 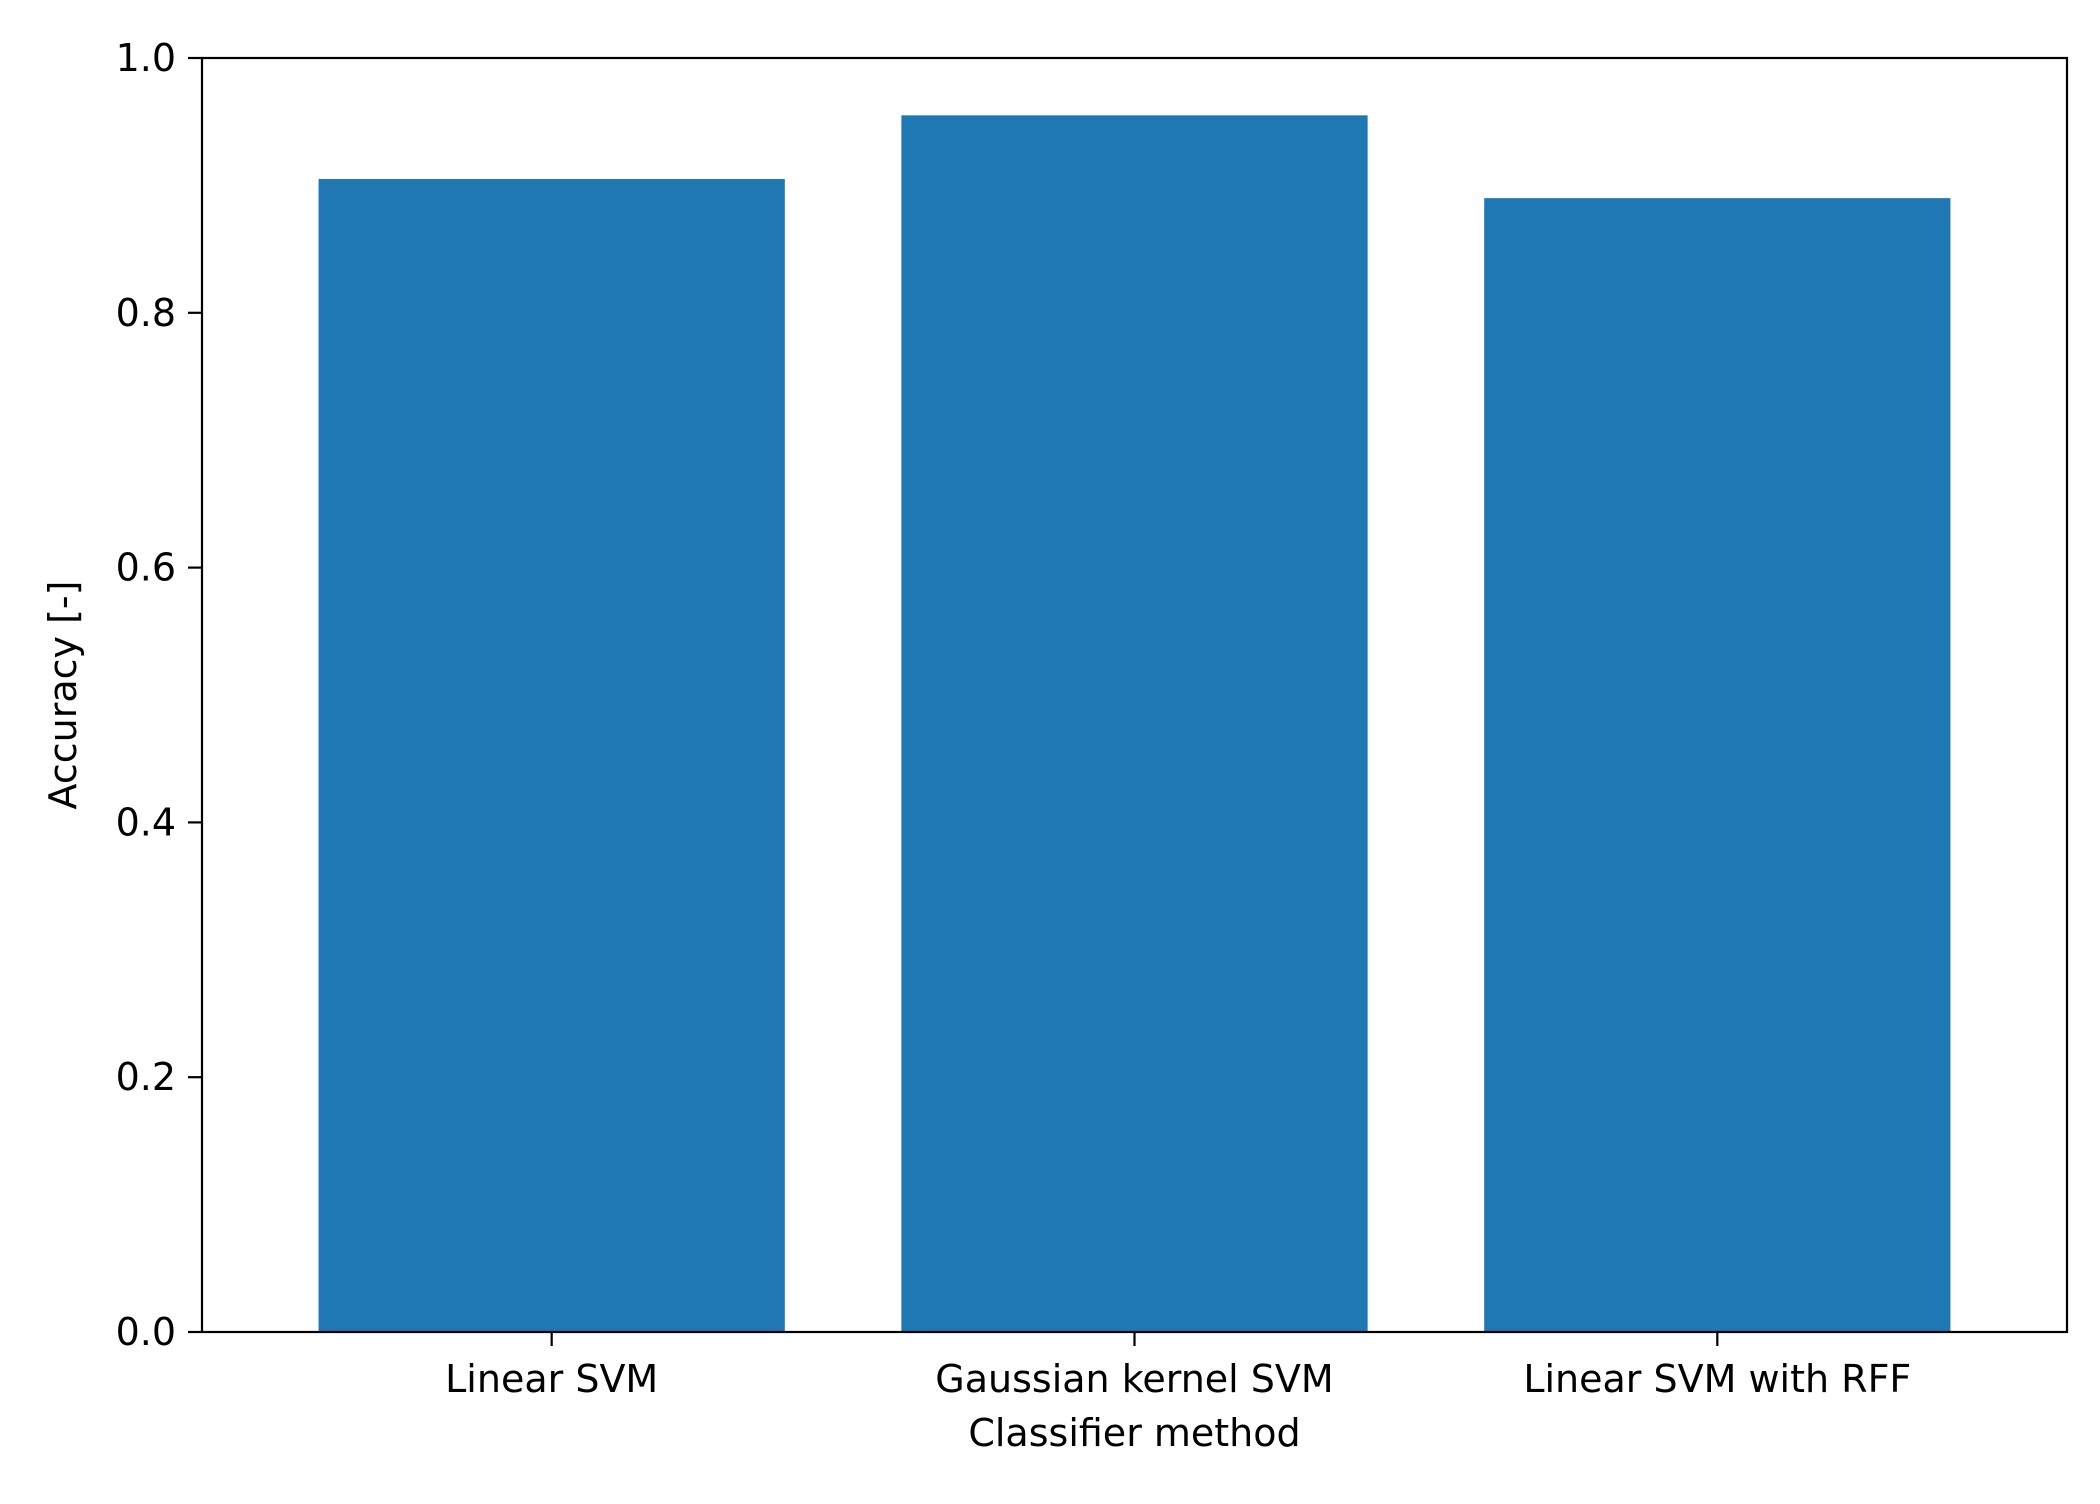 What do you see at coordinates (551, 1379) in the screenshot?
I see `x-tick-label: Linear SVM` at bounding box center [551, 1379].